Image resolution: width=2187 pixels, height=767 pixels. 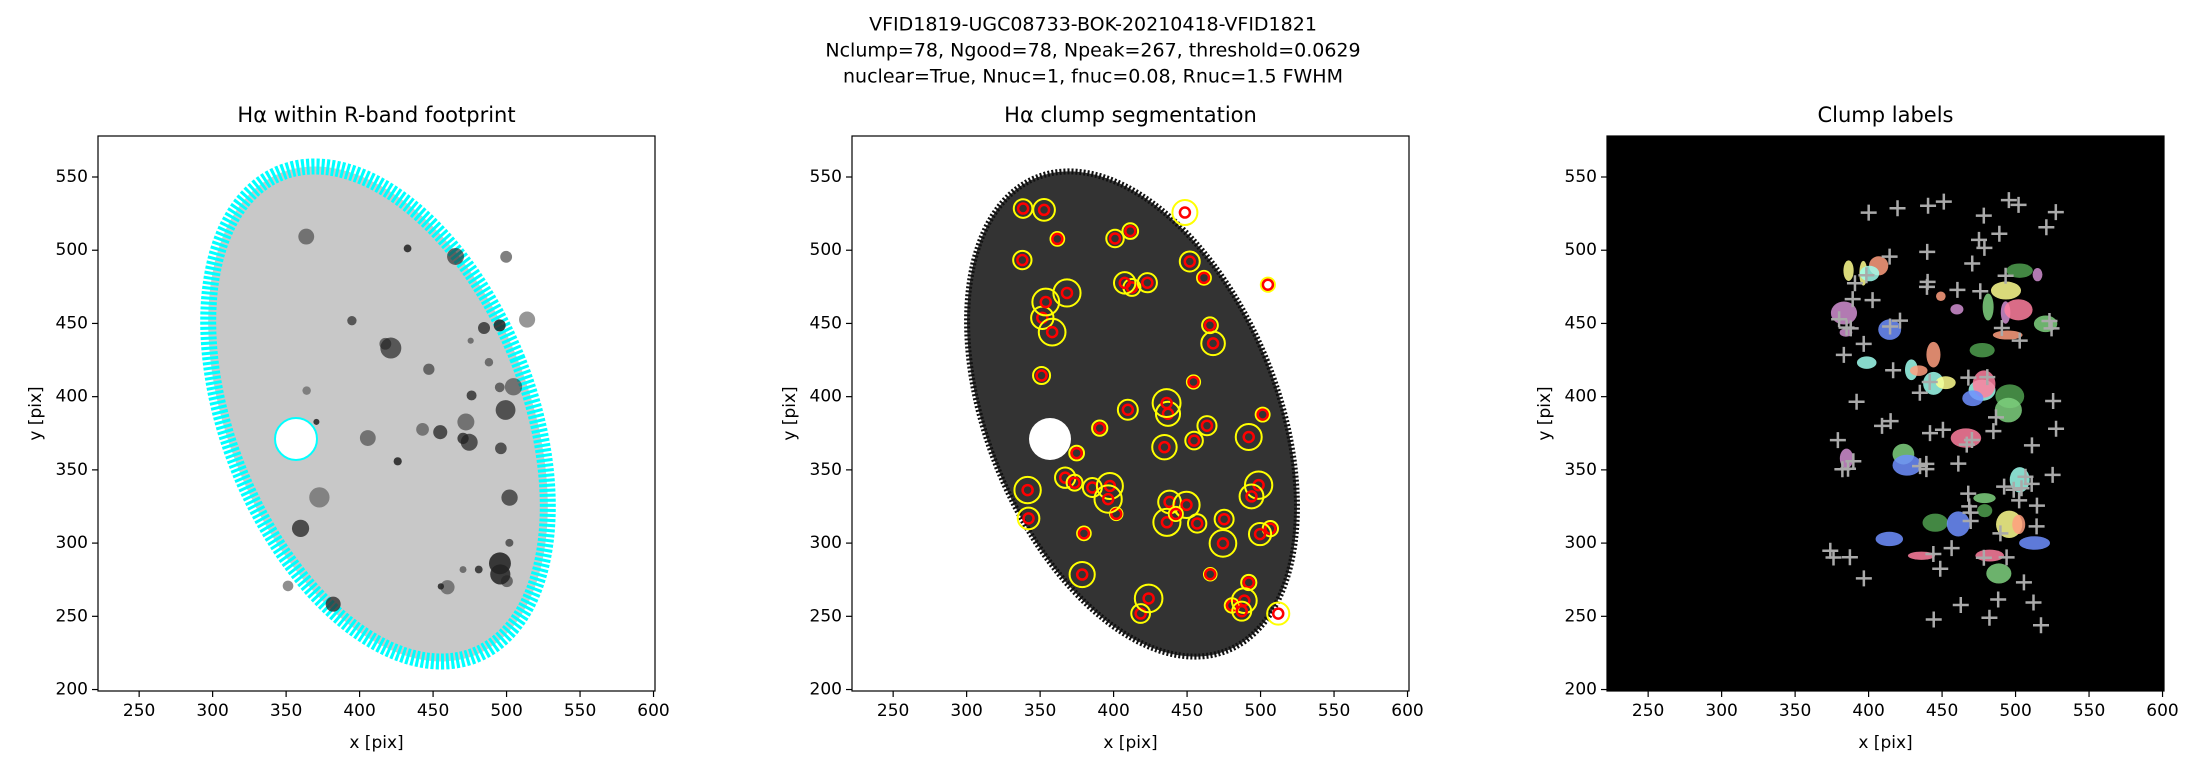 I want to click on footprint, so click(x=378, y=414).